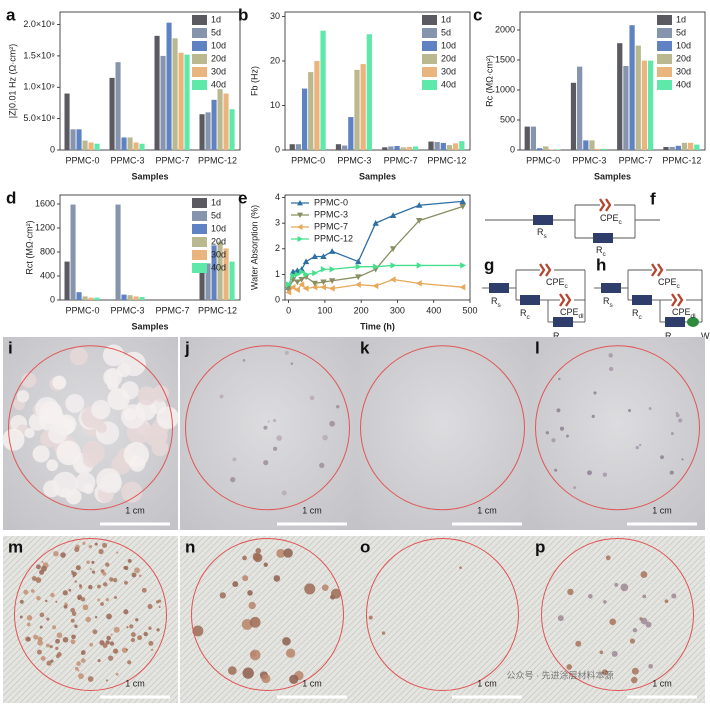 Image resolution: width=710 pixels, height=705 pixels. What do you see at coordinates (489, 264) in the screenshot?
I see `panel-label: g` at bounding box center [489, 264].